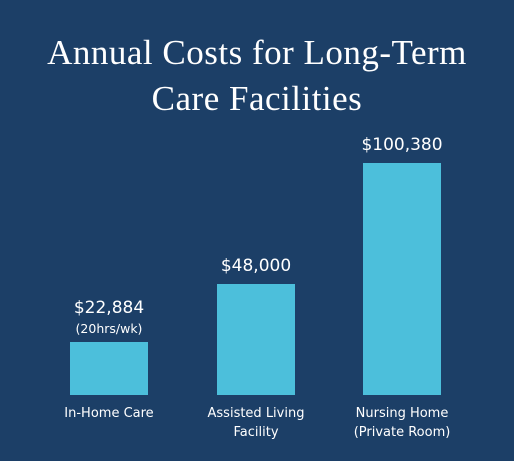  I want to click on value-label: $48,000, so click(256, 266).